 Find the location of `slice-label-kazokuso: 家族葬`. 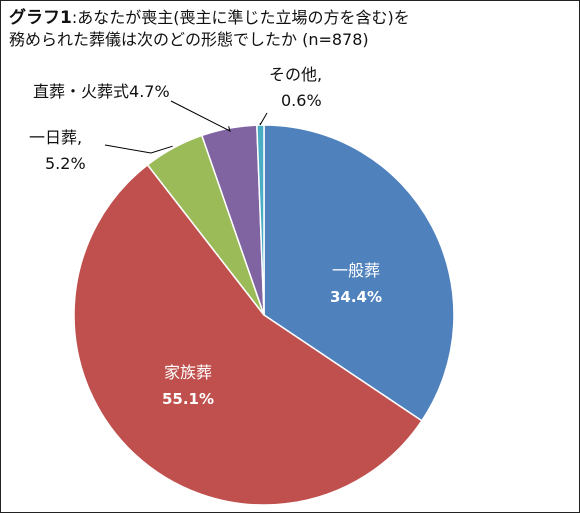

slice-label-kazokuso: 家族葬 is located at coordinates (188, 372).